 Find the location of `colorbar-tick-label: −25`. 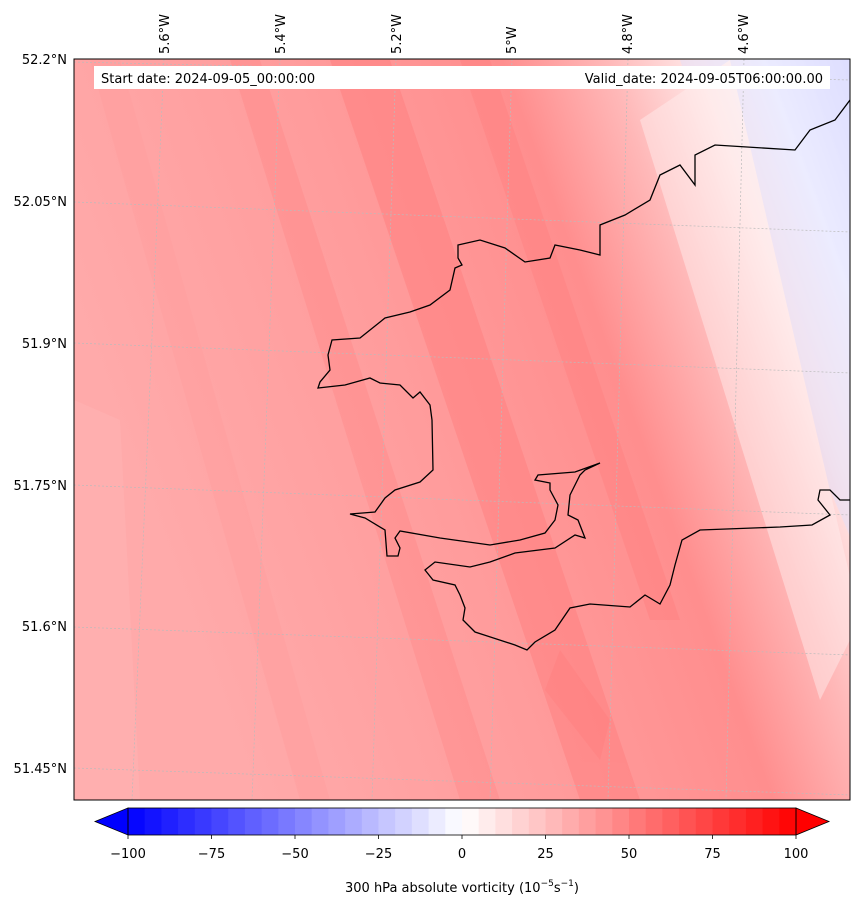

colorbar-tick-label: −25 is located at coordinates (378, 854).